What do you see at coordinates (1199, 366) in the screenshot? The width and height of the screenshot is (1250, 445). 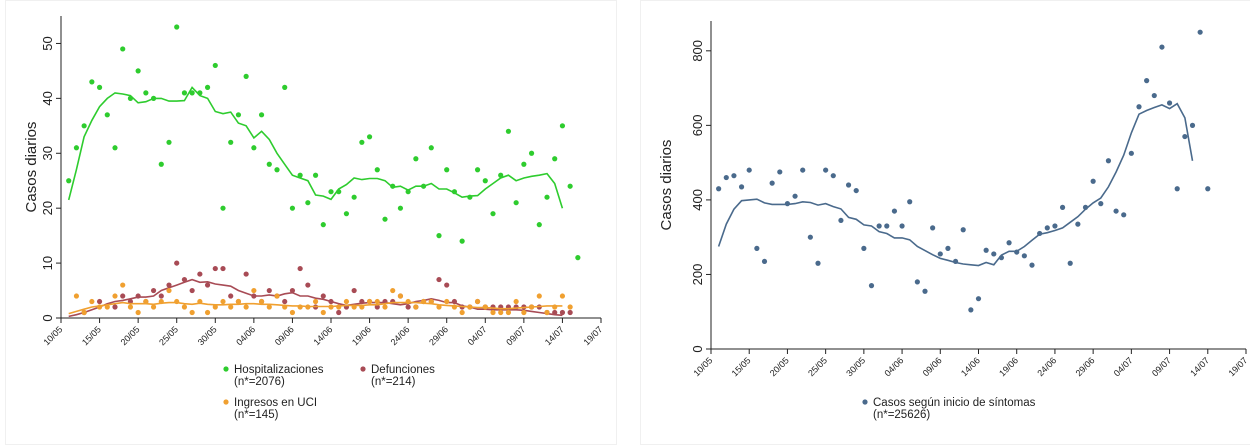 I see `x-tick-label: 14/07` at bounding box center [1199, 366].